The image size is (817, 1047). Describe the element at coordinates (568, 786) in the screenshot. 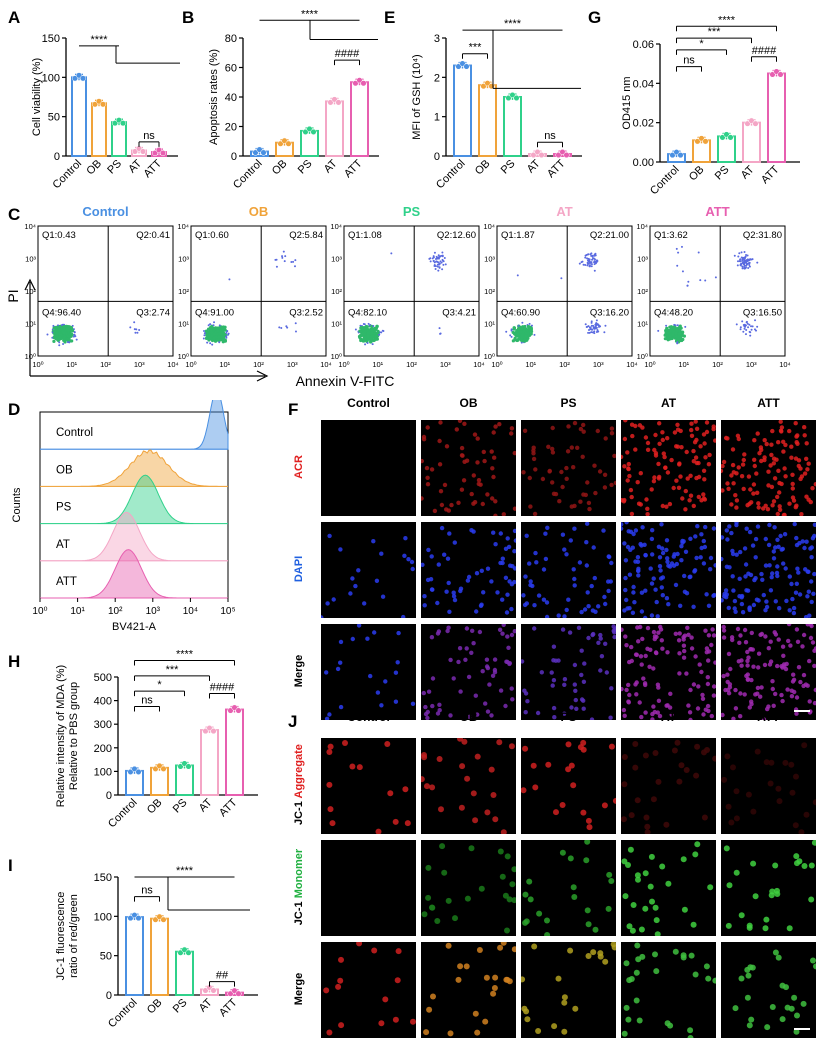

I see `micrograph-aggregate-ps` at that location.